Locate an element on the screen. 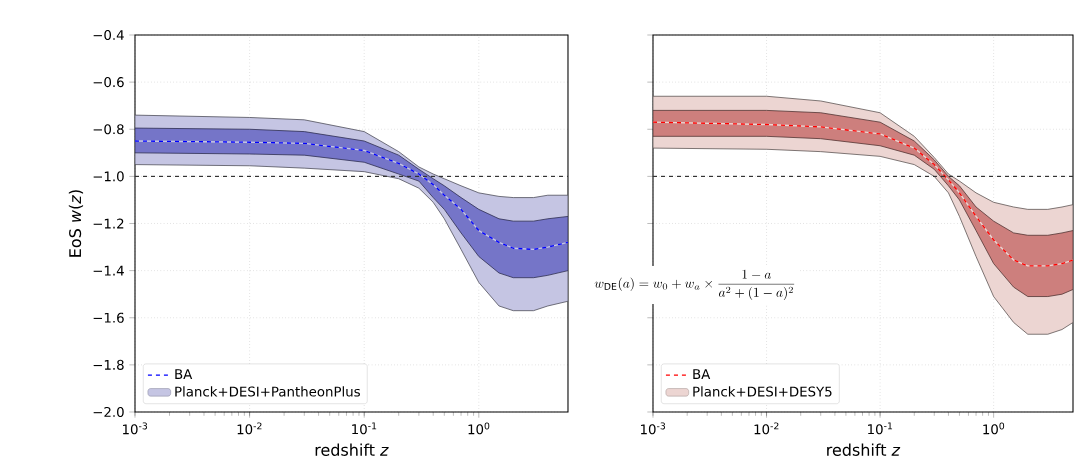  y-tick-label: −0.8 is located at coordinates (108, 129).